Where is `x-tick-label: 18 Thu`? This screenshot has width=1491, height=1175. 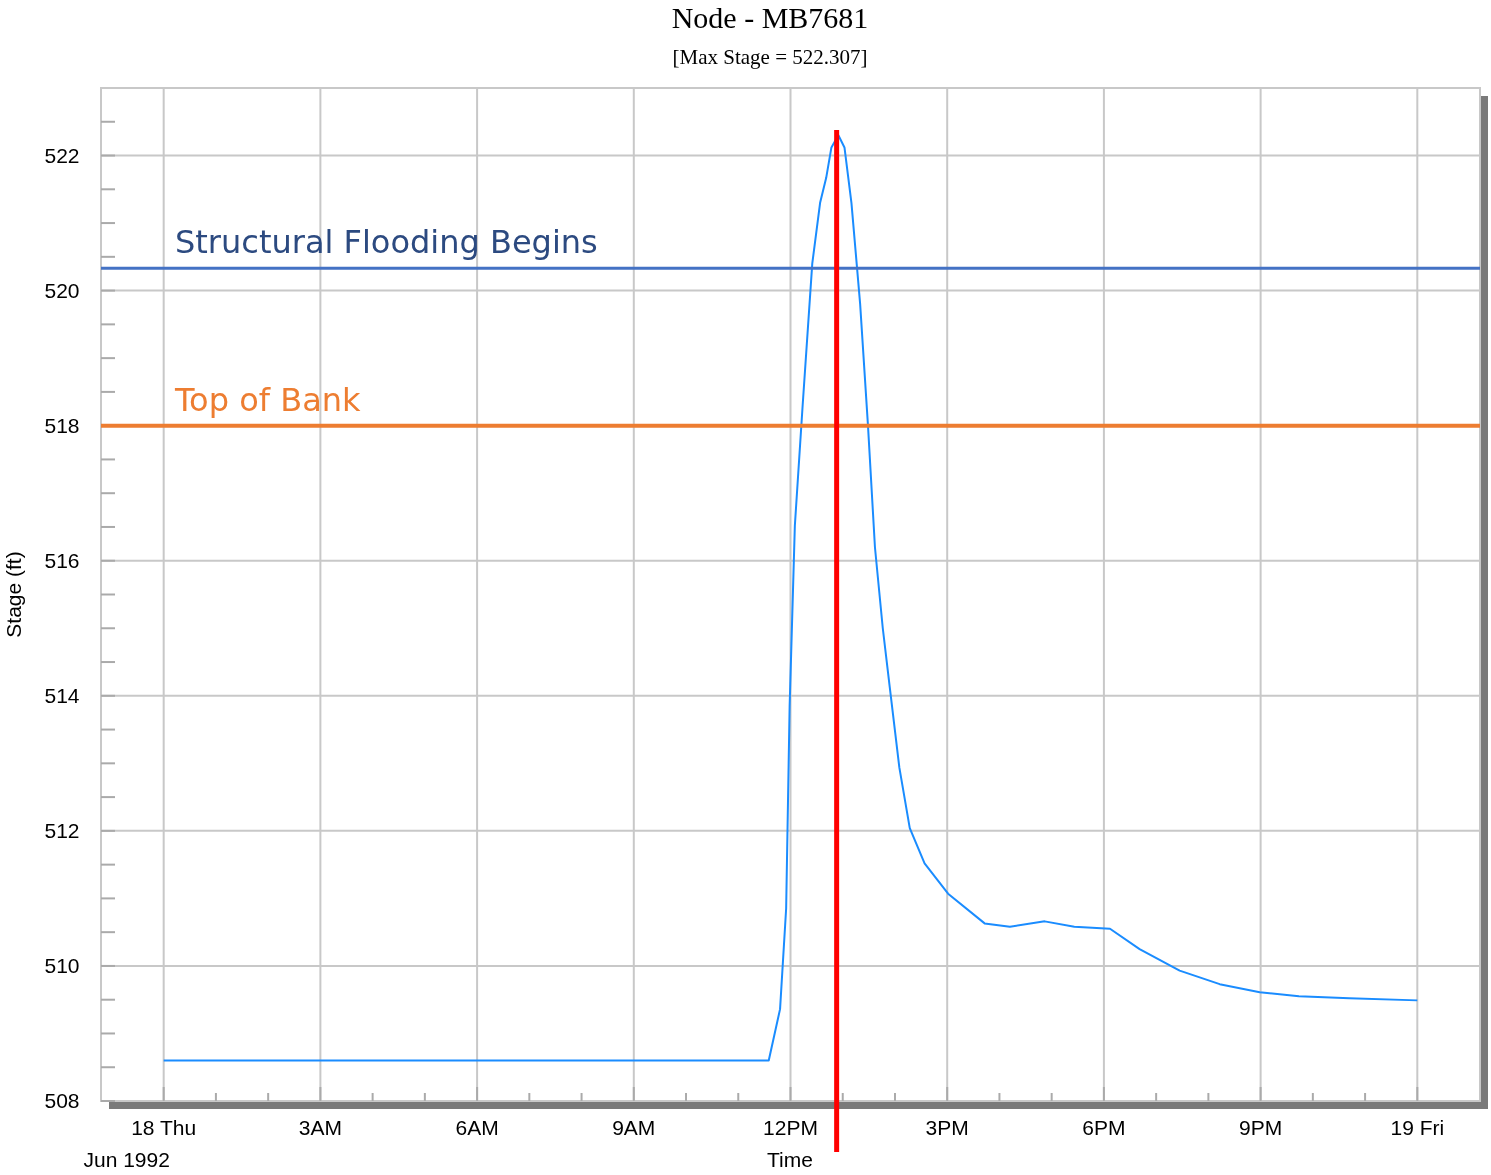
x-tick-label: 18 Thu is located at coordinates (164, 1127).